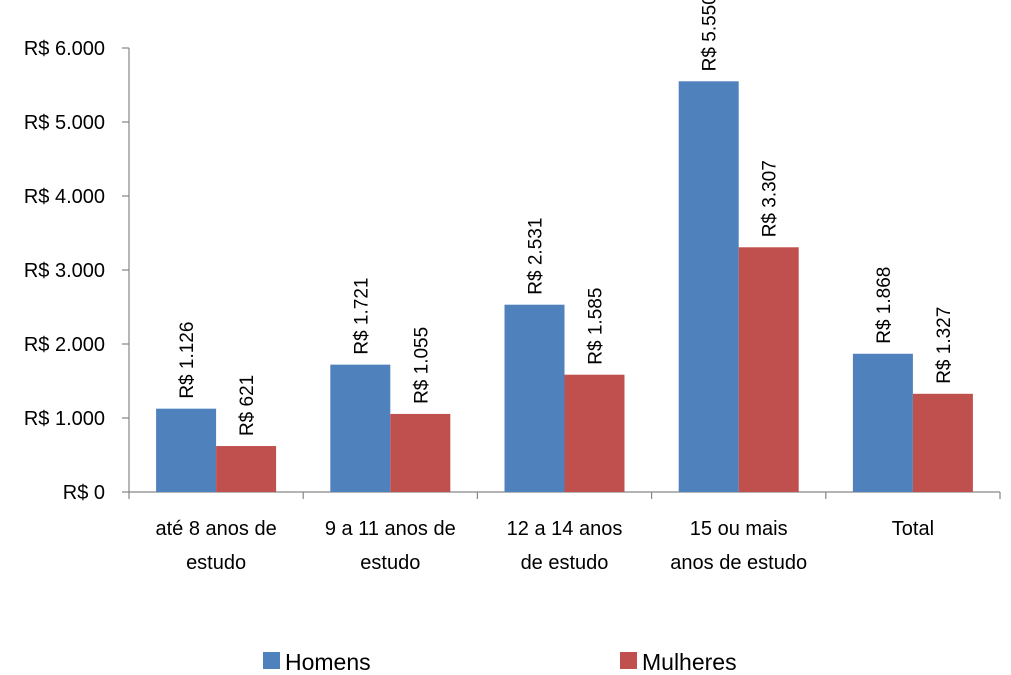  What do you see at coordinates (390, 529) in the screenshot?
I see `x-category-label: 9 a 11 anos de` at bounding box center [390, 529].